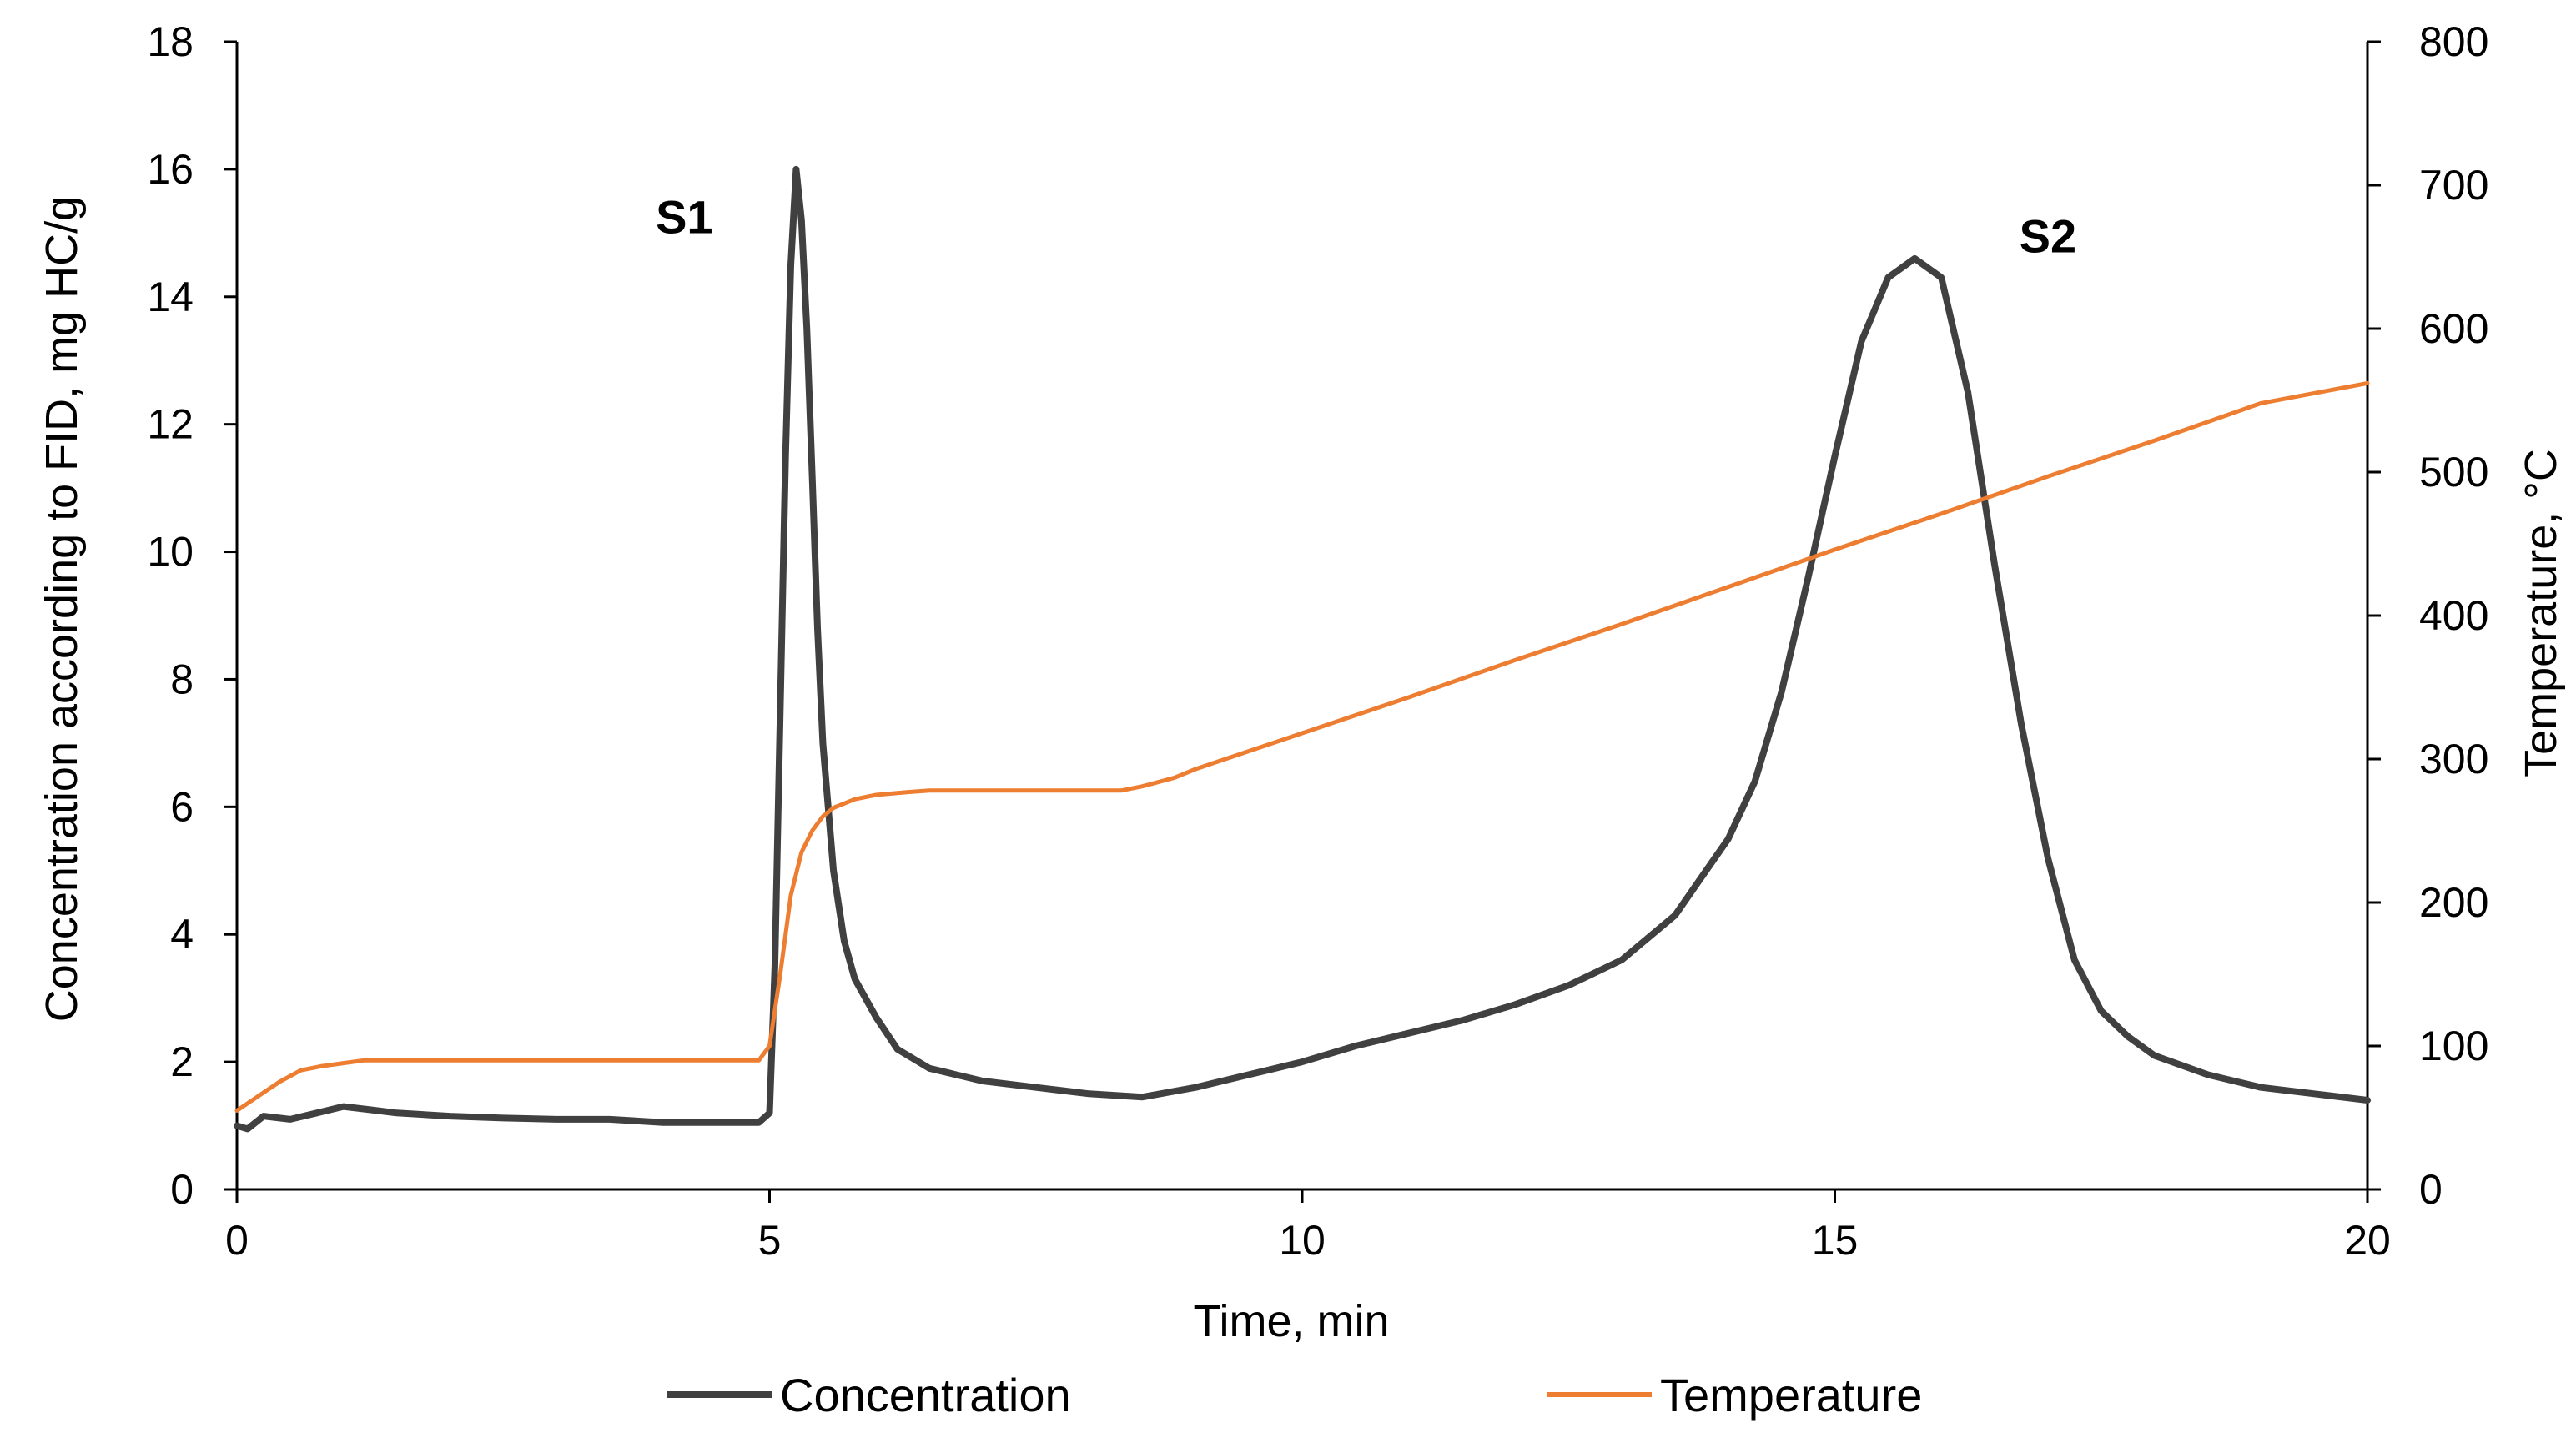  Describe the element at coordinates (182, 679) in the screenshot. I see `y-tick-label: 8` at that location.